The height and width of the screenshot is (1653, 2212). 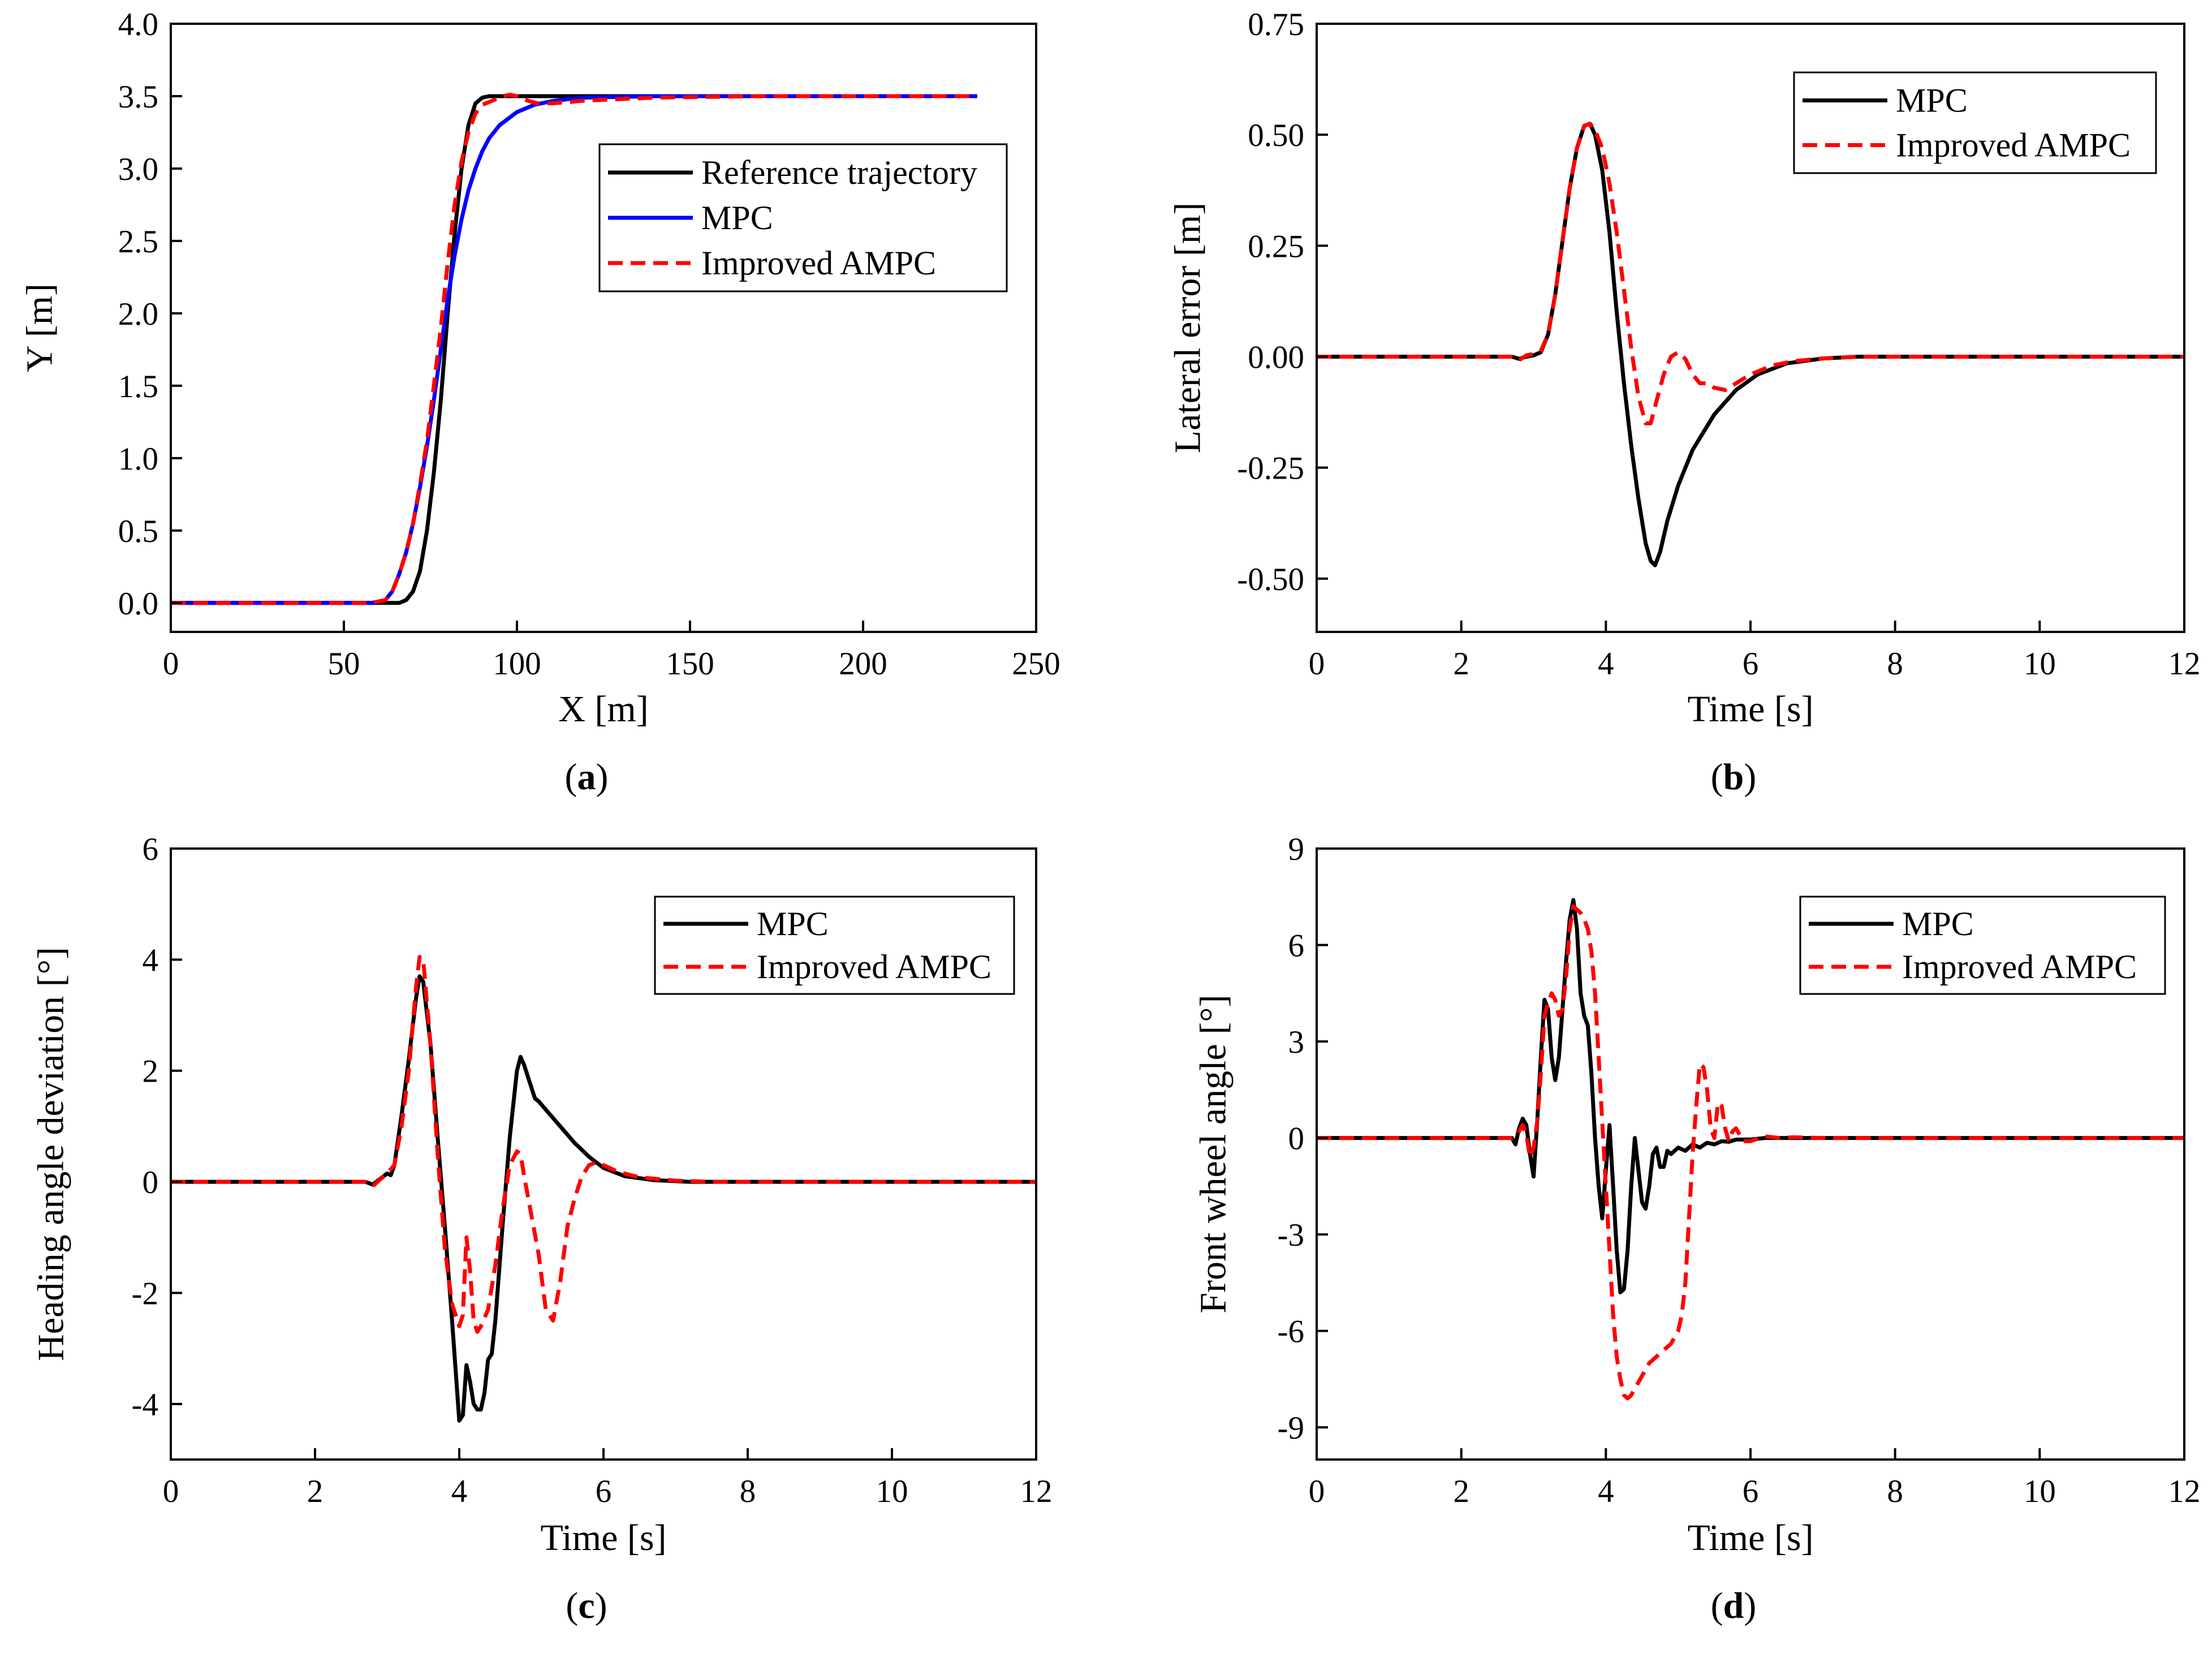 What do you see at coordinates (138, 459) in the screenshot?
I see `y-tick-label: 1.0` at bounding box center [138, 459].